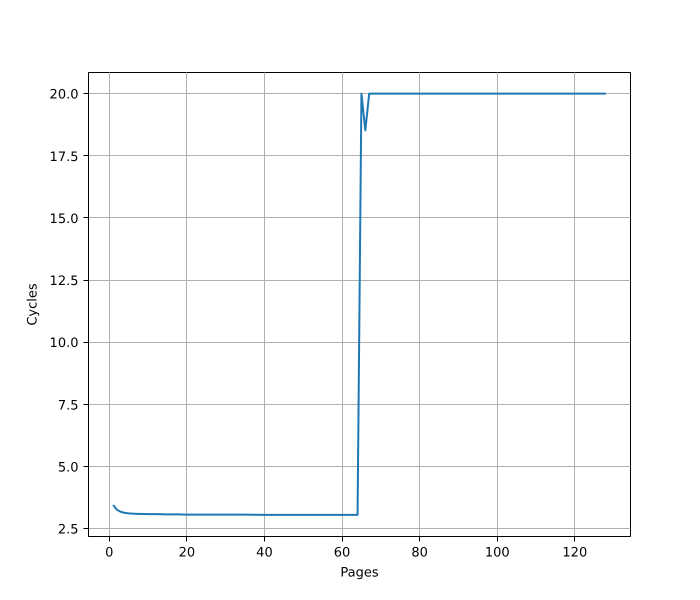 This screenshot has width=700, height=600. I want to click on y-tick-label: 5.0, so click(68, 468).